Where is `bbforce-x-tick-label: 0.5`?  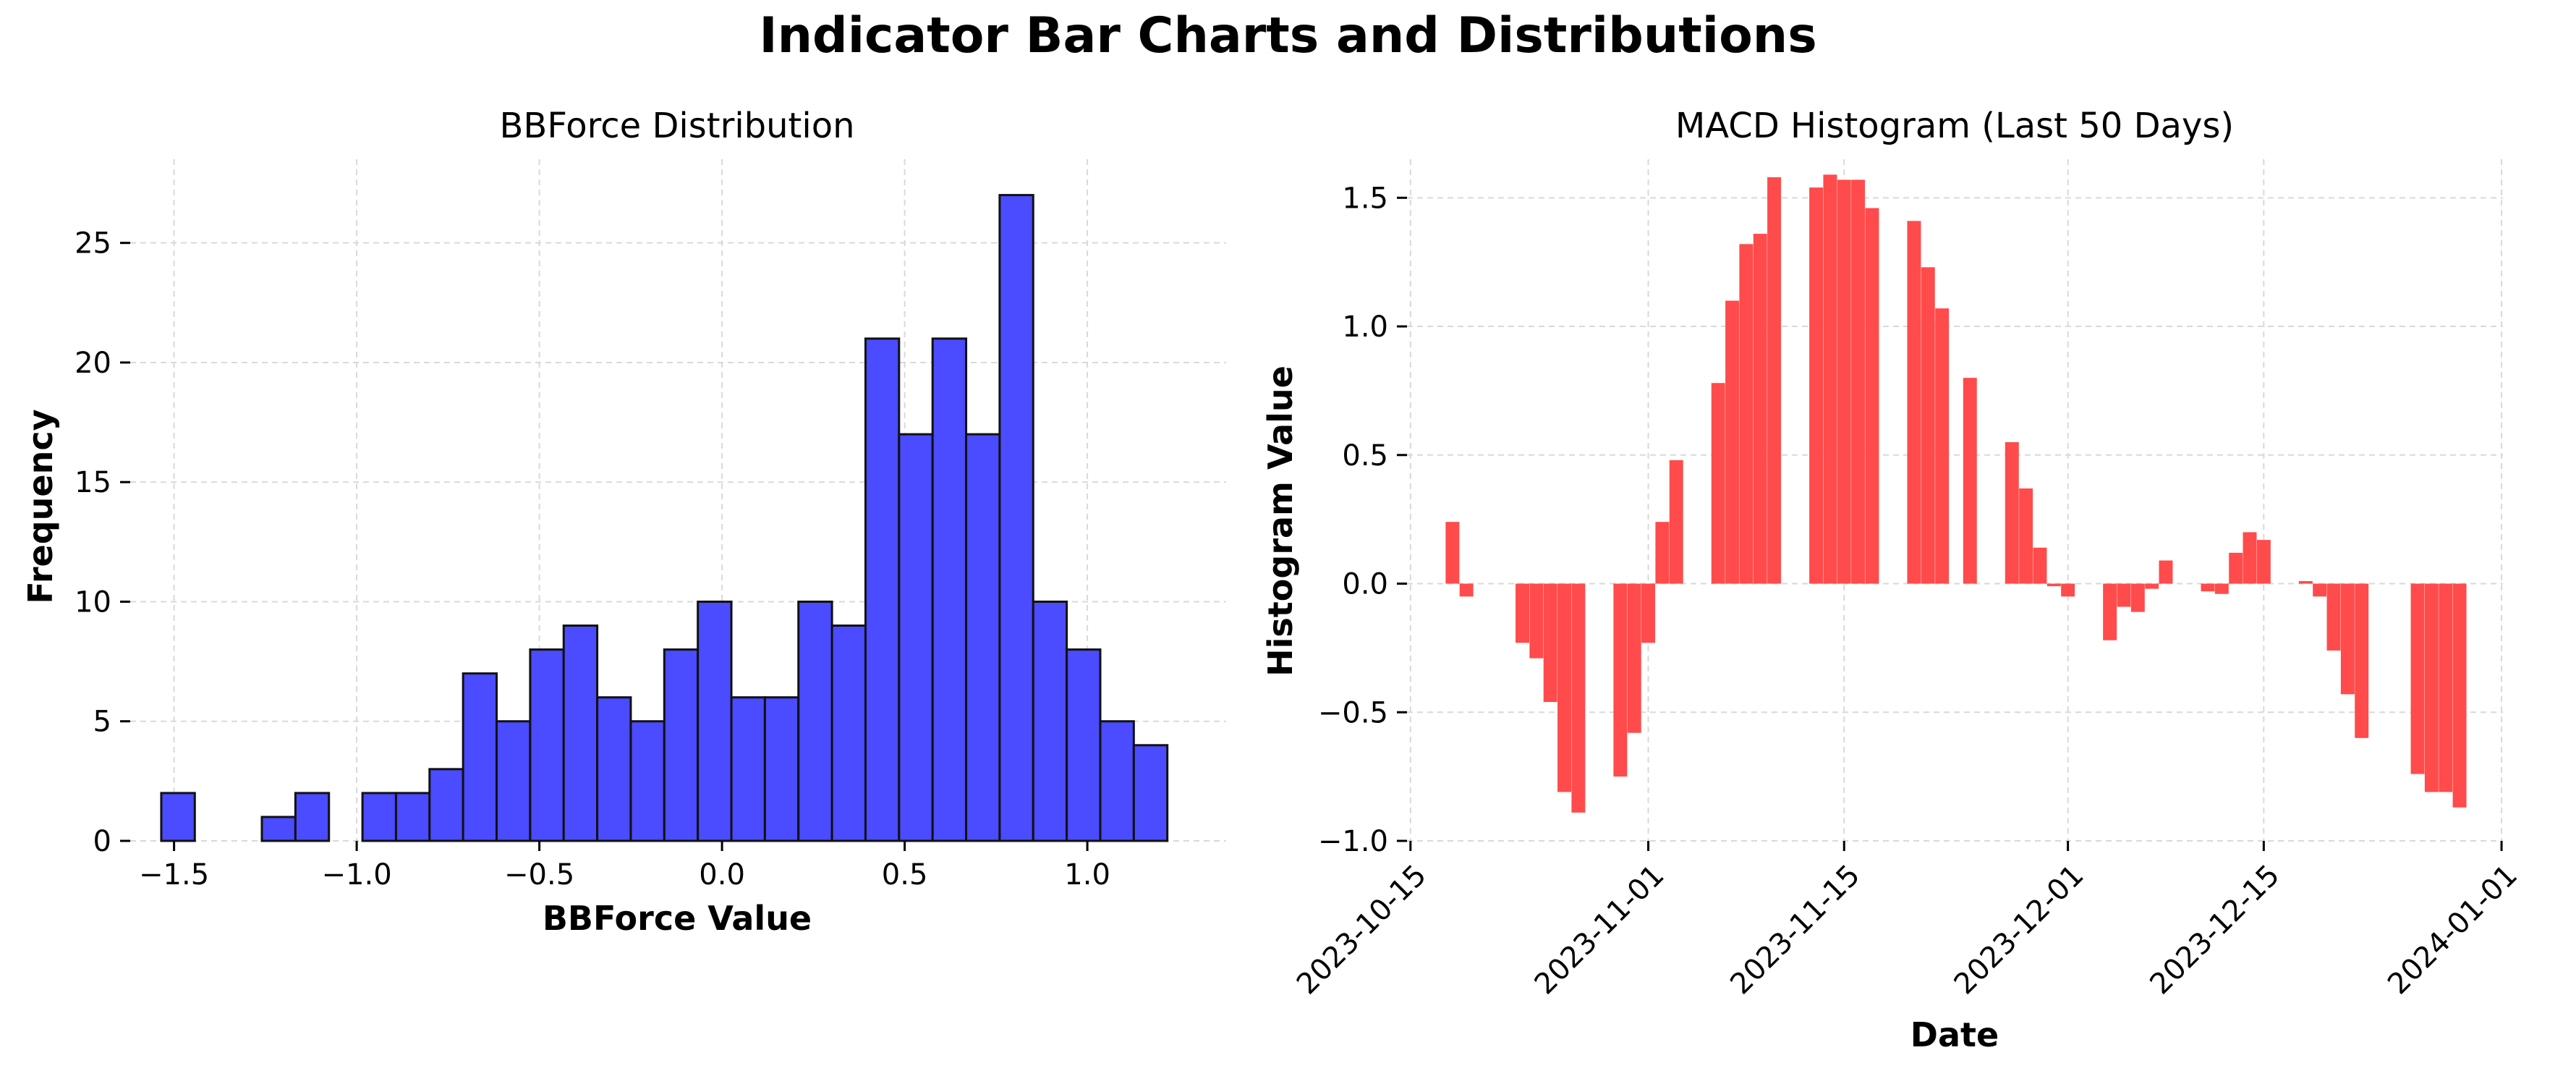 bbforce-x-tick-label: 0.5 is located at coordinates (905, 875).